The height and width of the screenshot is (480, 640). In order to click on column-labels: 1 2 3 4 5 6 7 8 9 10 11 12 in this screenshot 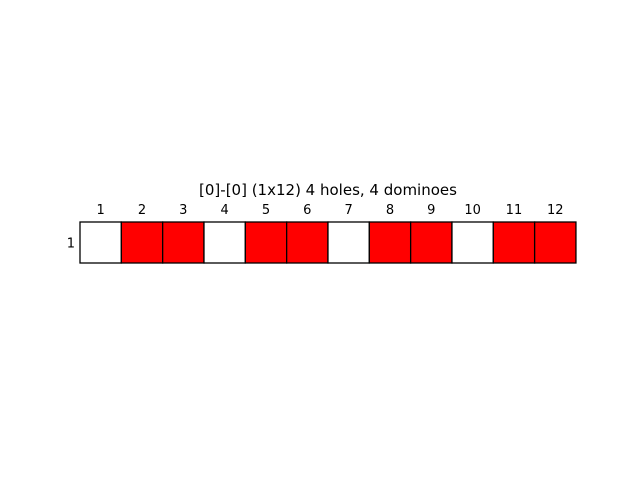, I will do `click(330, 210)`.